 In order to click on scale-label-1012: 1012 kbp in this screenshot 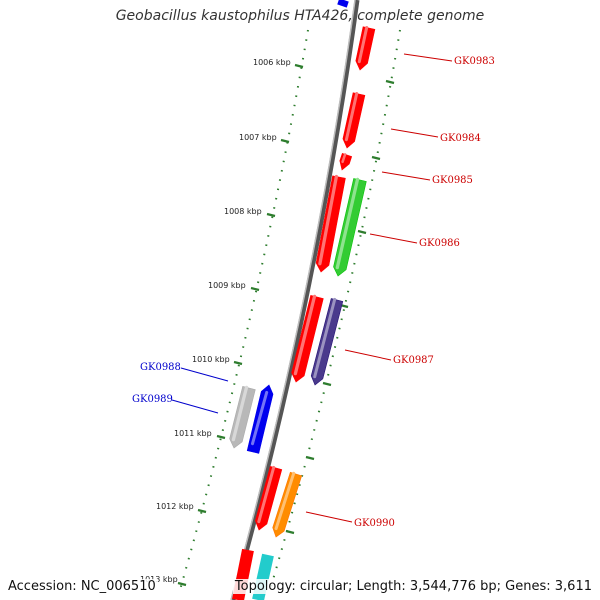, I will do `click(175, 506)`.